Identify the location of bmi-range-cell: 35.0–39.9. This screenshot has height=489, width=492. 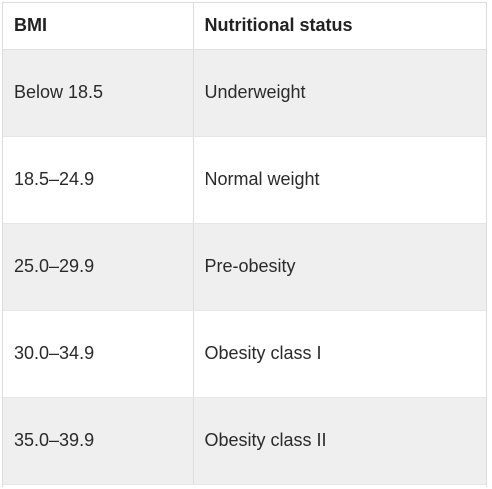
(98, 441).